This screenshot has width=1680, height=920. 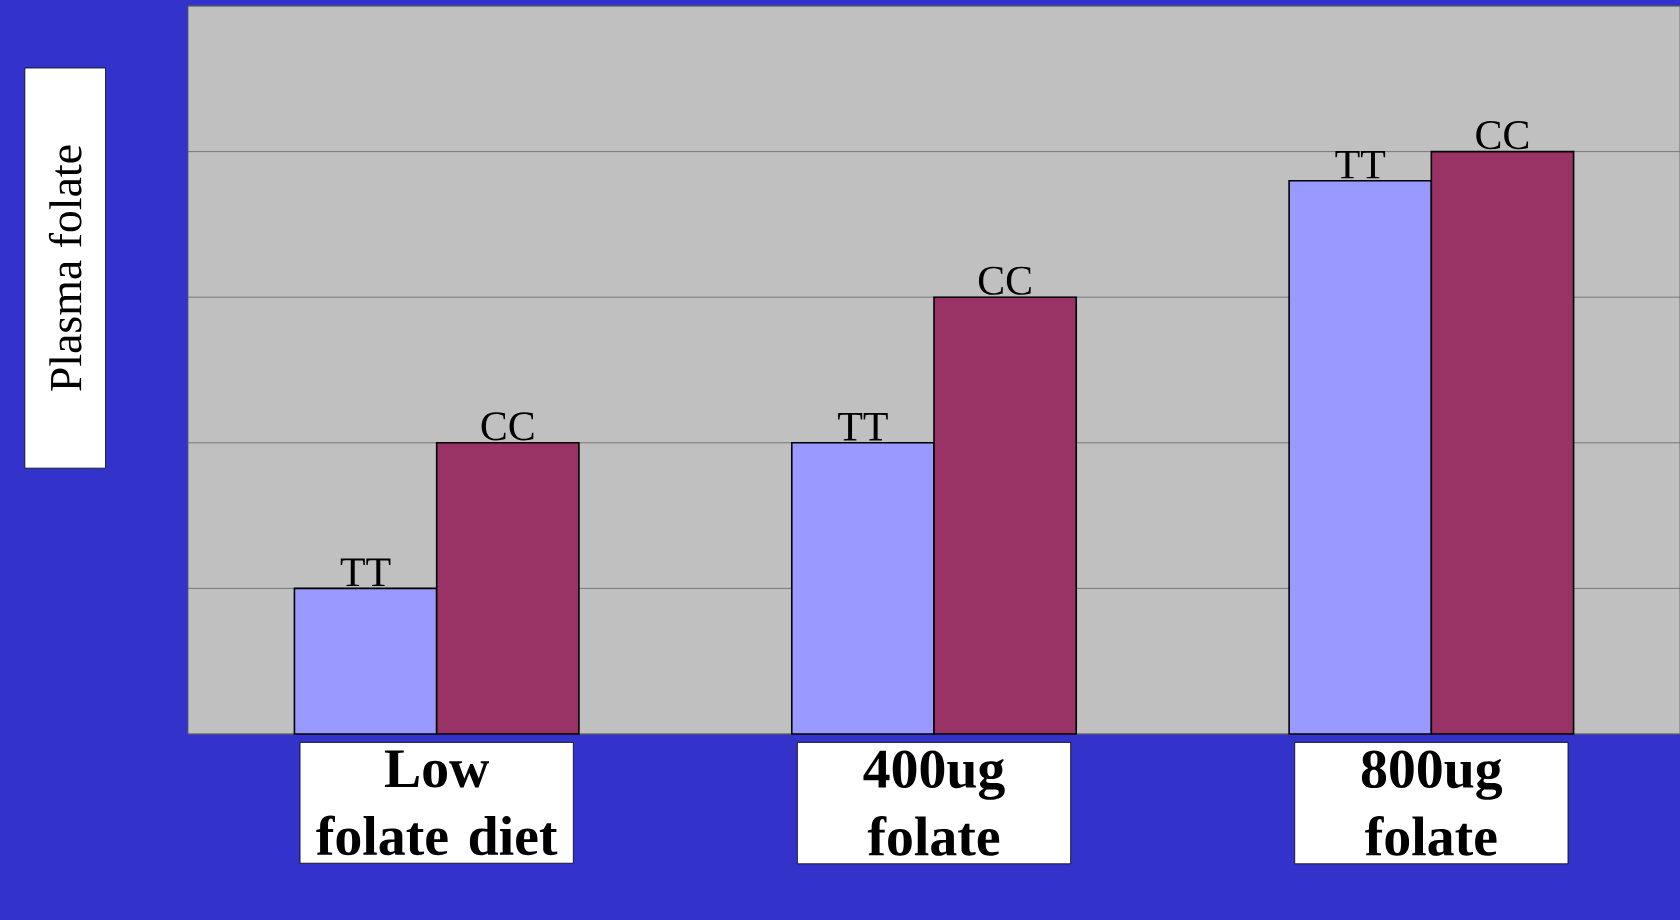 I want to click on x-tick-label: 400ug folate, so click(x=934, y=803).